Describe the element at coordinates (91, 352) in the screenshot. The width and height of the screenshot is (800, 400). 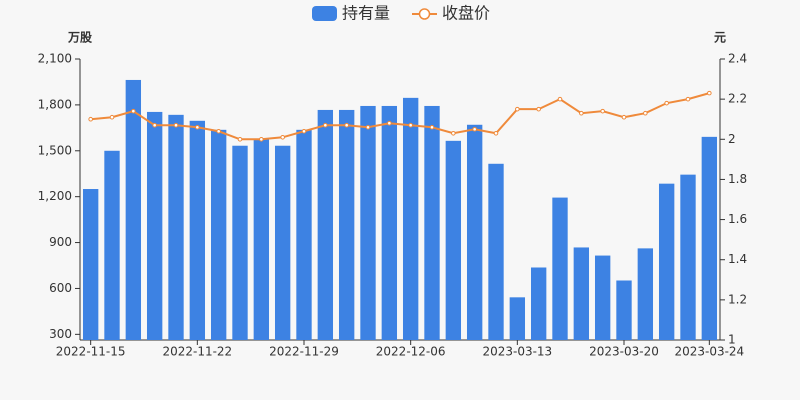
I see `x-tick-label: 2022-11-15` at that location.